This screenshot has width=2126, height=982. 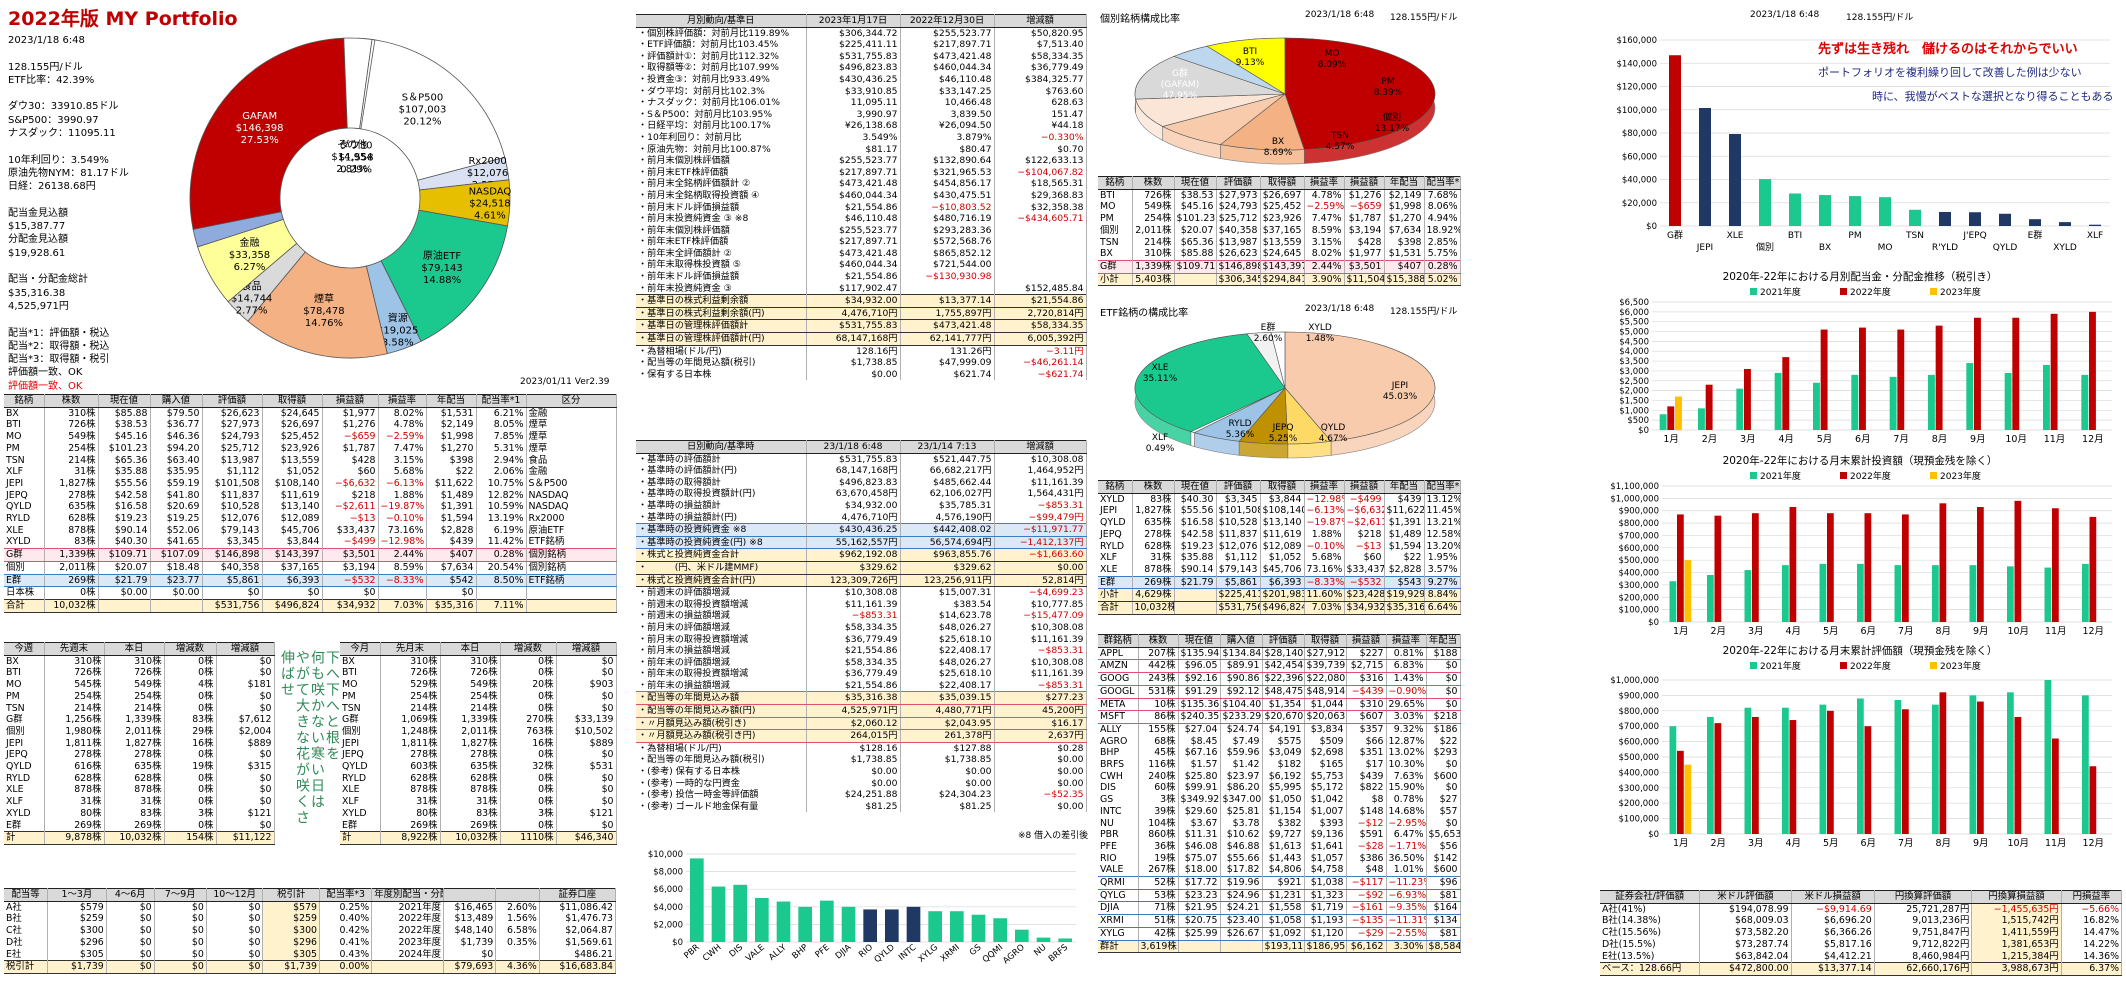 I want to click on table-cell: $496,823.83, so click(x=853, y=68).